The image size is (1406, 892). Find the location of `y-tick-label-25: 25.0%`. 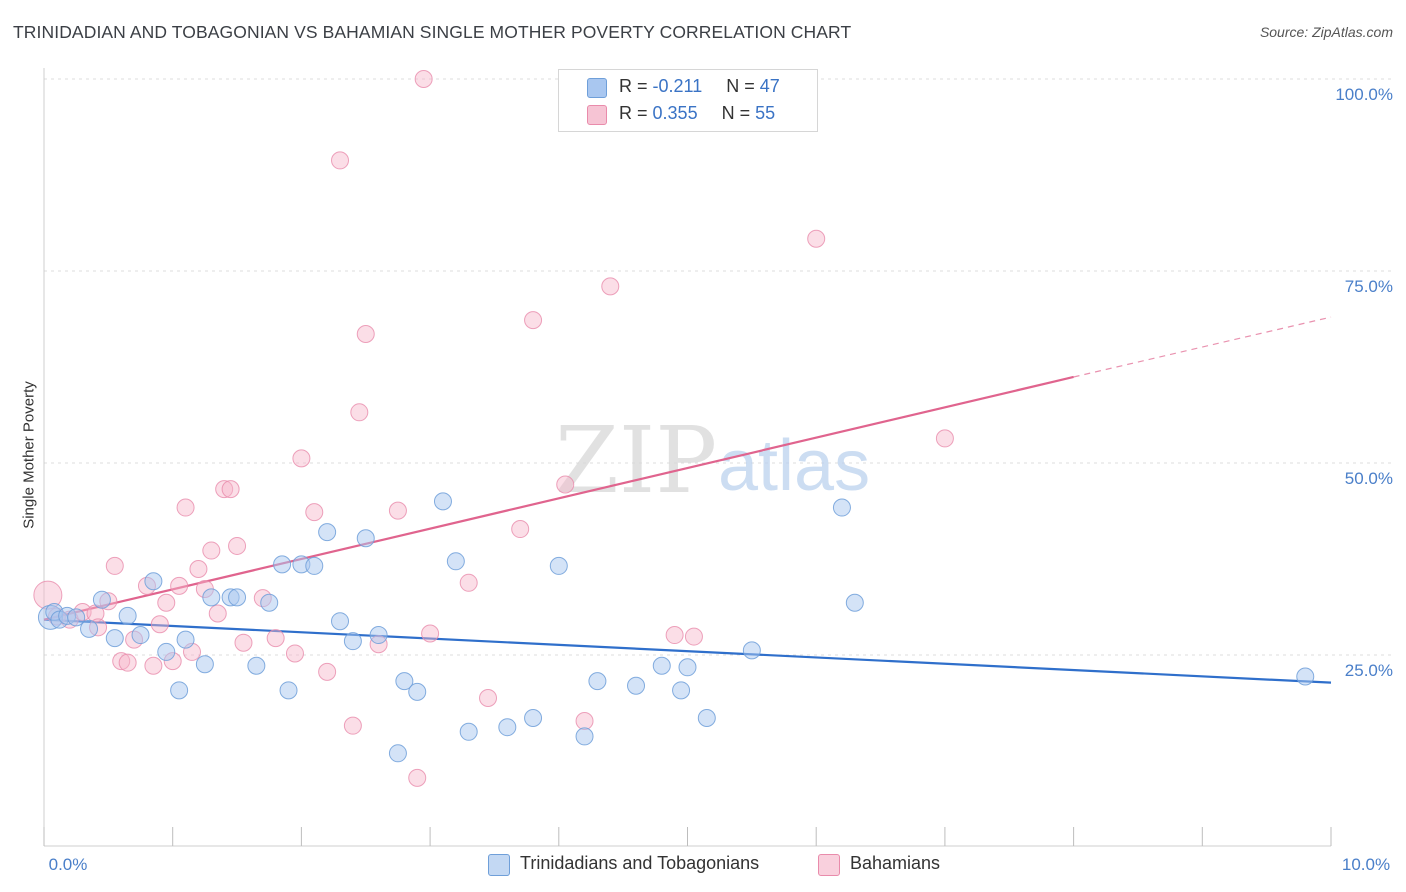

y-tick-label-25: 25.0% is located at coordinates (1369, 670).